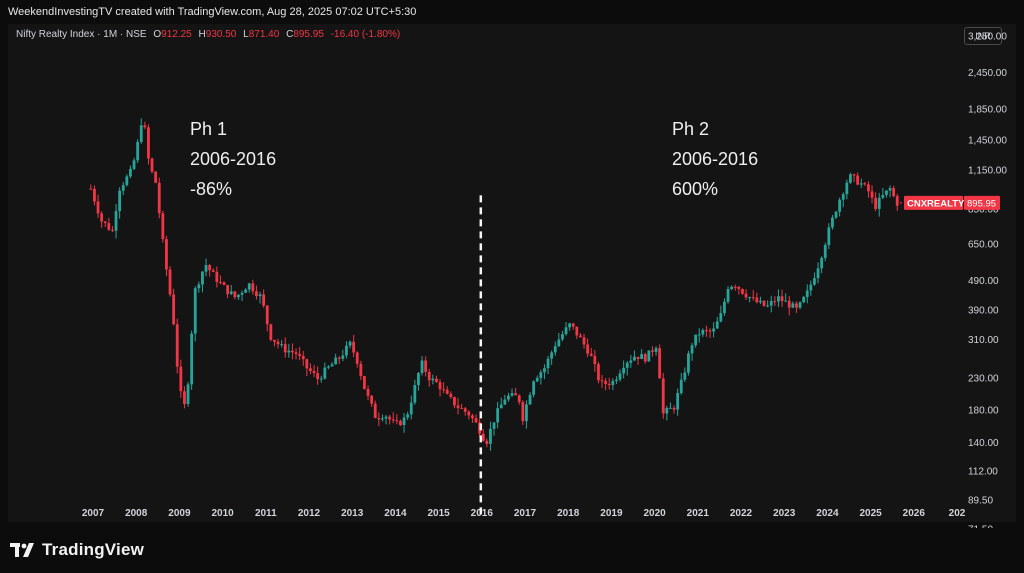 The width and height of the screenshot is (1024, 573). What do you see at coordinates (980, 501) in the screenshot?
I see `y-tick-label: 89.50` at bounding box center [980, 501].